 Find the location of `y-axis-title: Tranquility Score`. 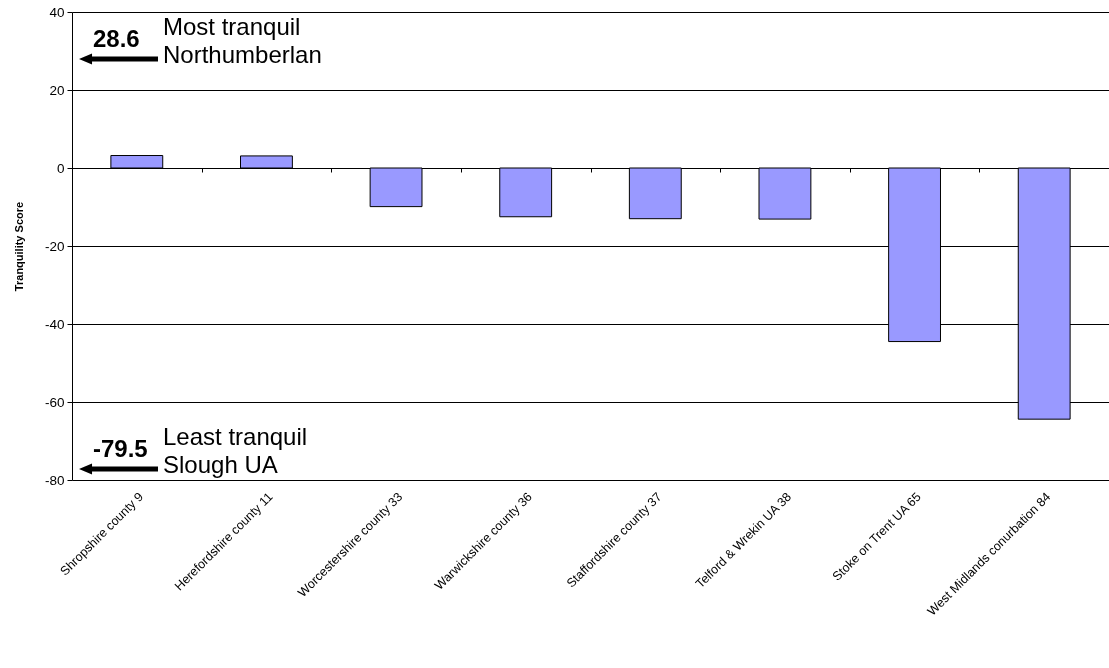

y-axis-title: Tranquility Score is located at coordinates (18, 246).